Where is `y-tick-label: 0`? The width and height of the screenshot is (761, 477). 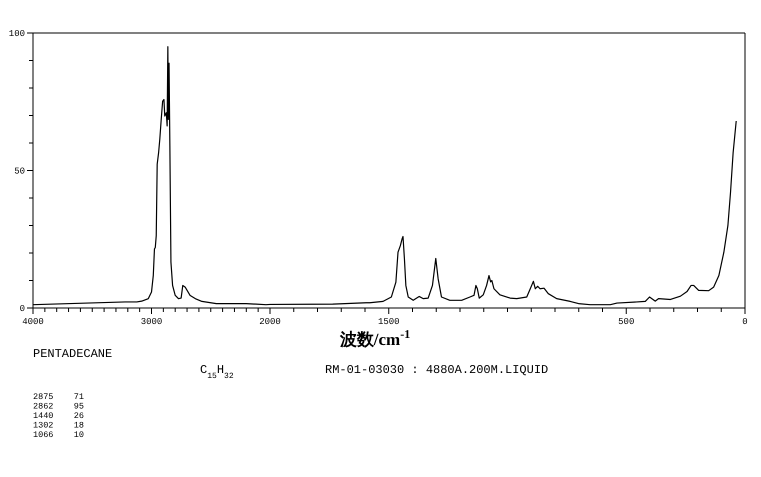 y-tick-label: 0 is located at coordinates (22, 309).